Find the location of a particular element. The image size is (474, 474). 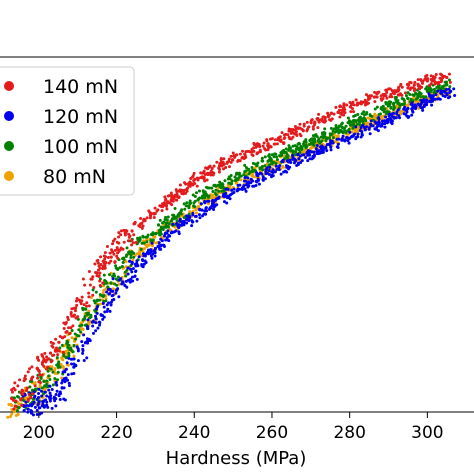

legend-marker is located at coordinates (9, 86).